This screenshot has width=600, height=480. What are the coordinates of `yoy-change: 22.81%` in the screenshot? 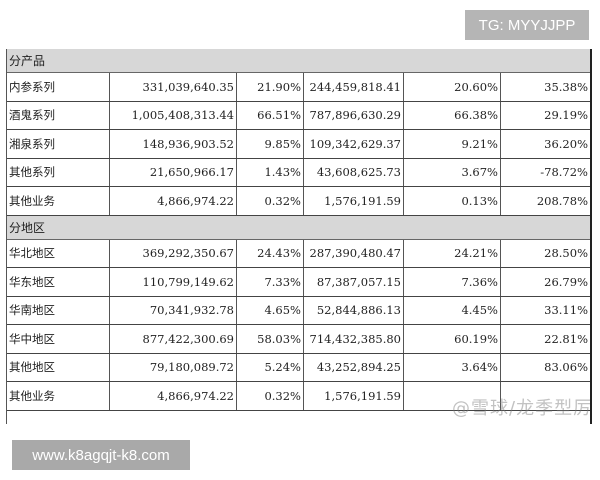 It's located at (566, 338).